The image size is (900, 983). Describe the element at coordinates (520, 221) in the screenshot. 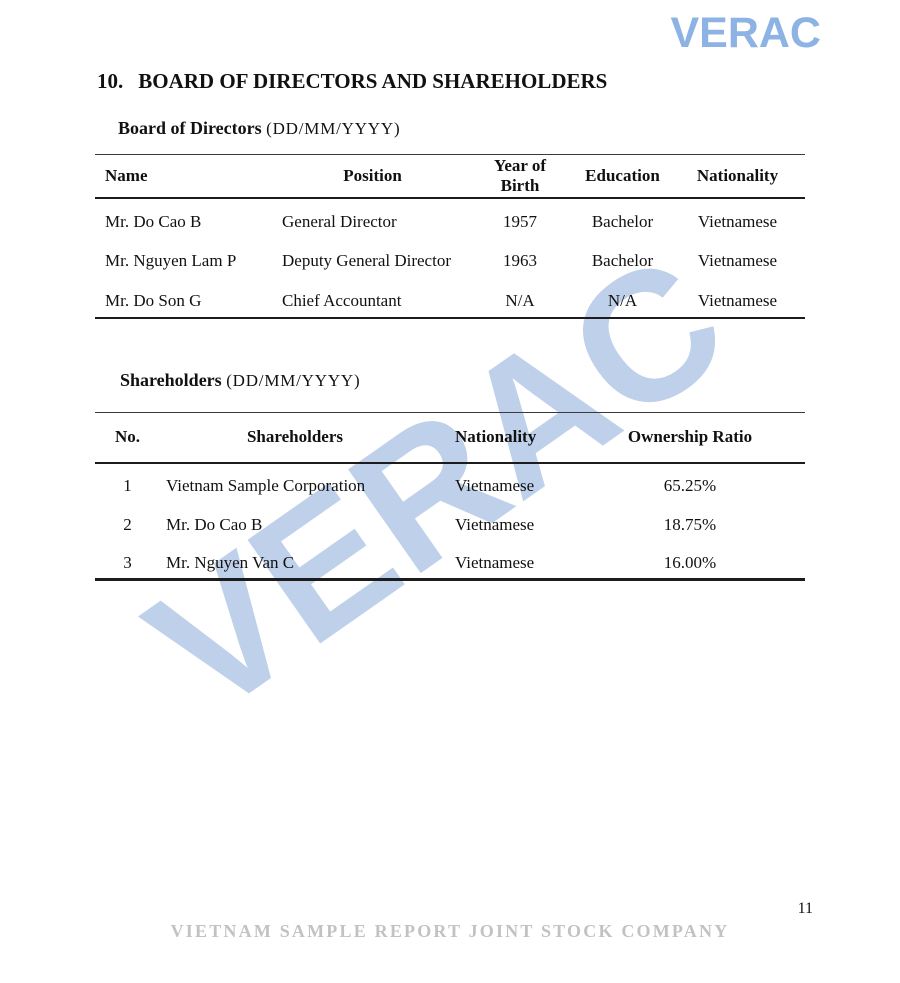

I see `director-year-of-birth: 1957` at that location.